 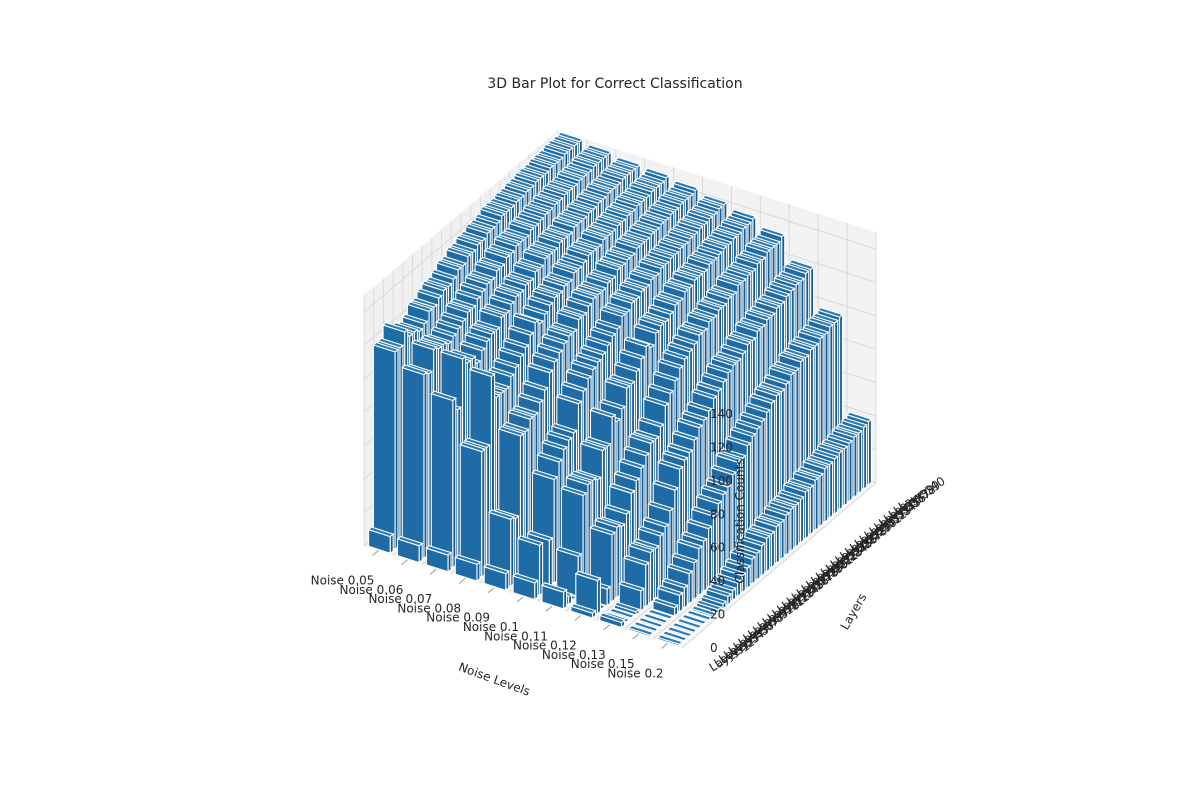 I want to click on x-tick-label: Noise 0.05, so click(x=343, y=581).